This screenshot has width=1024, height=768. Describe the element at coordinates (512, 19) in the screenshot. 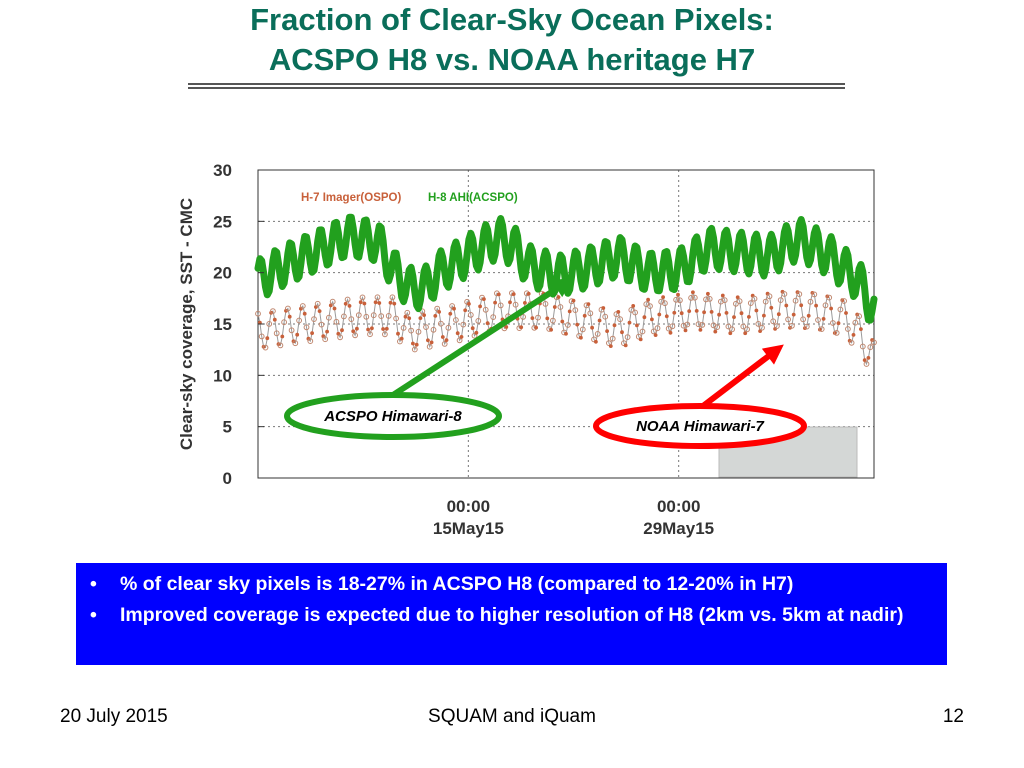

I see `slide-title-line-1: Fraction of Clear-Sky Ocean Pixels:` at that location.